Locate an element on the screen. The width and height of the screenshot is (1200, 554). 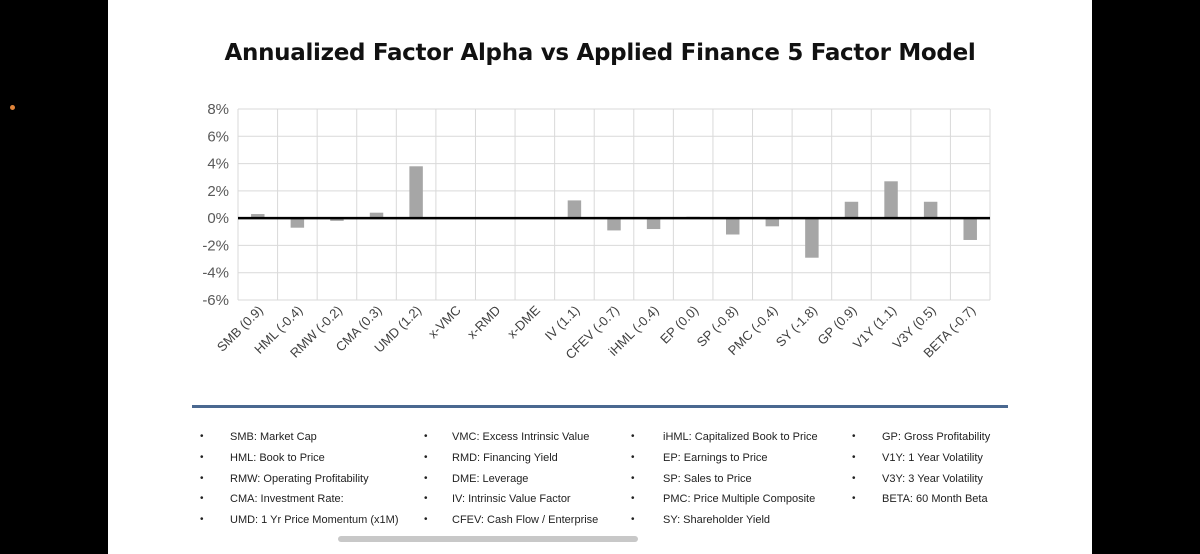
legend-text: BETA: 60 Month Beta is located at coordinates (935, 499).